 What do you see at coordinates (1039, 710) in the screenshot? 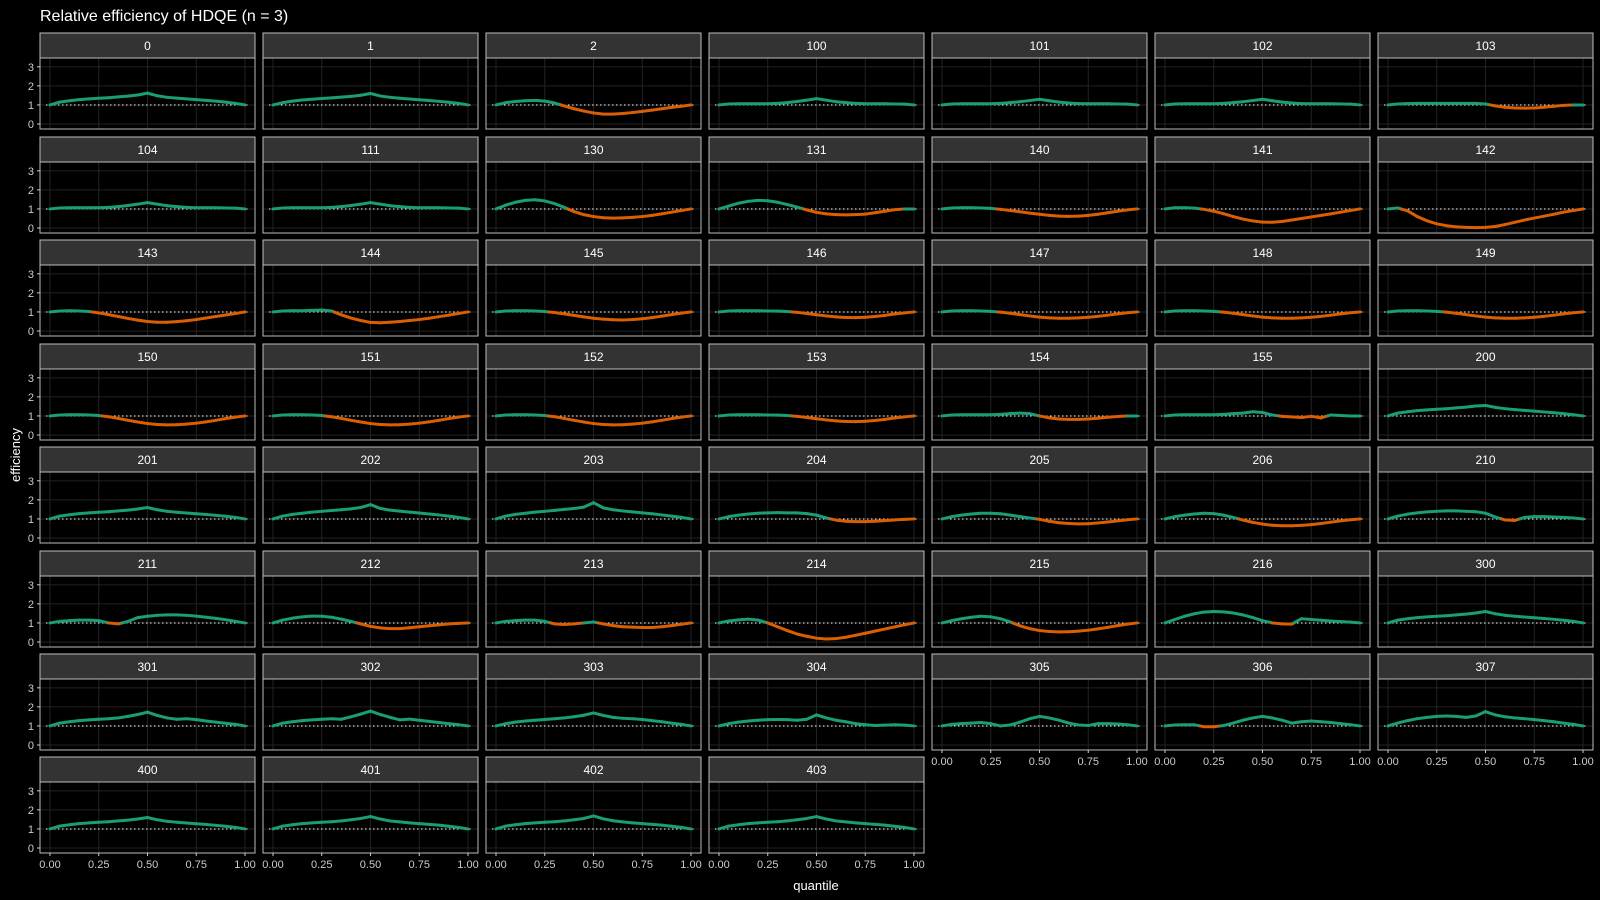
I see `facet-panel: 305 0.00 0.25 0.50 0.75 1.00` at bounding box center [1039, 710].